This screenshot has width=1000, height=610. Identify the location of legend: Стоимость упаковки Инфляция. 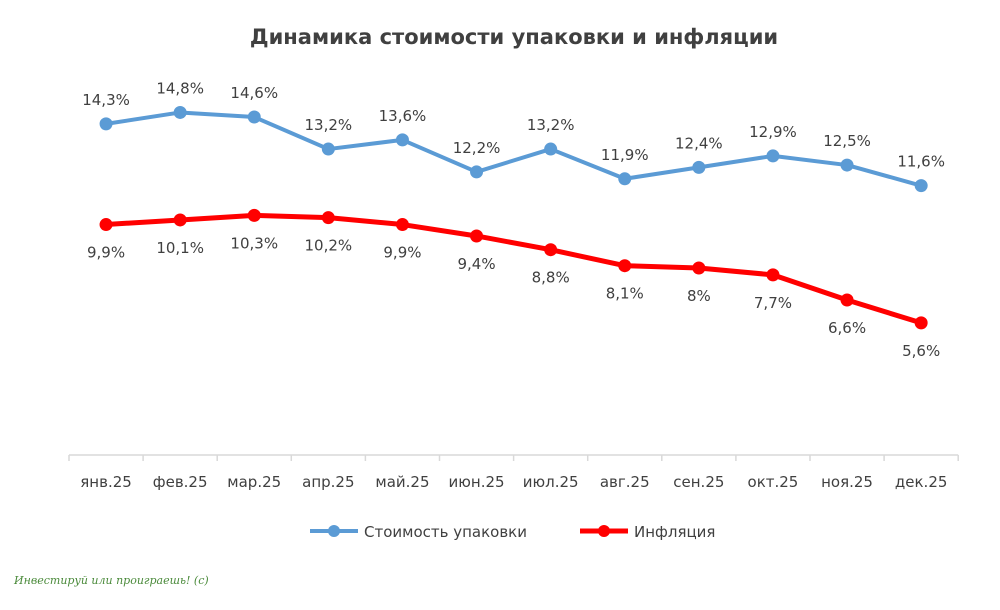
(512, 532).